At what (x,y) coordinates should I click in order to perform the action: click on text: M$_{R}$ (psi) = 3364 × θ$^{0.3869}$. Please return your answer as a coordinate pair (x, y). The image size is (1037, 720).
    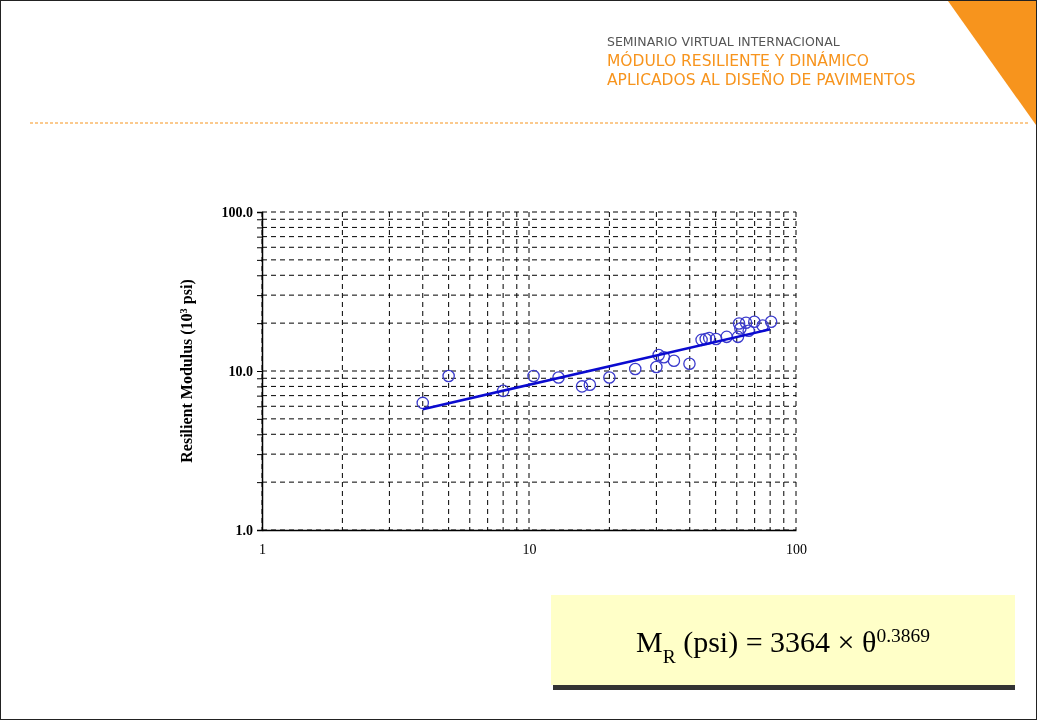
    Looking at the image, I should click on (783, 645).